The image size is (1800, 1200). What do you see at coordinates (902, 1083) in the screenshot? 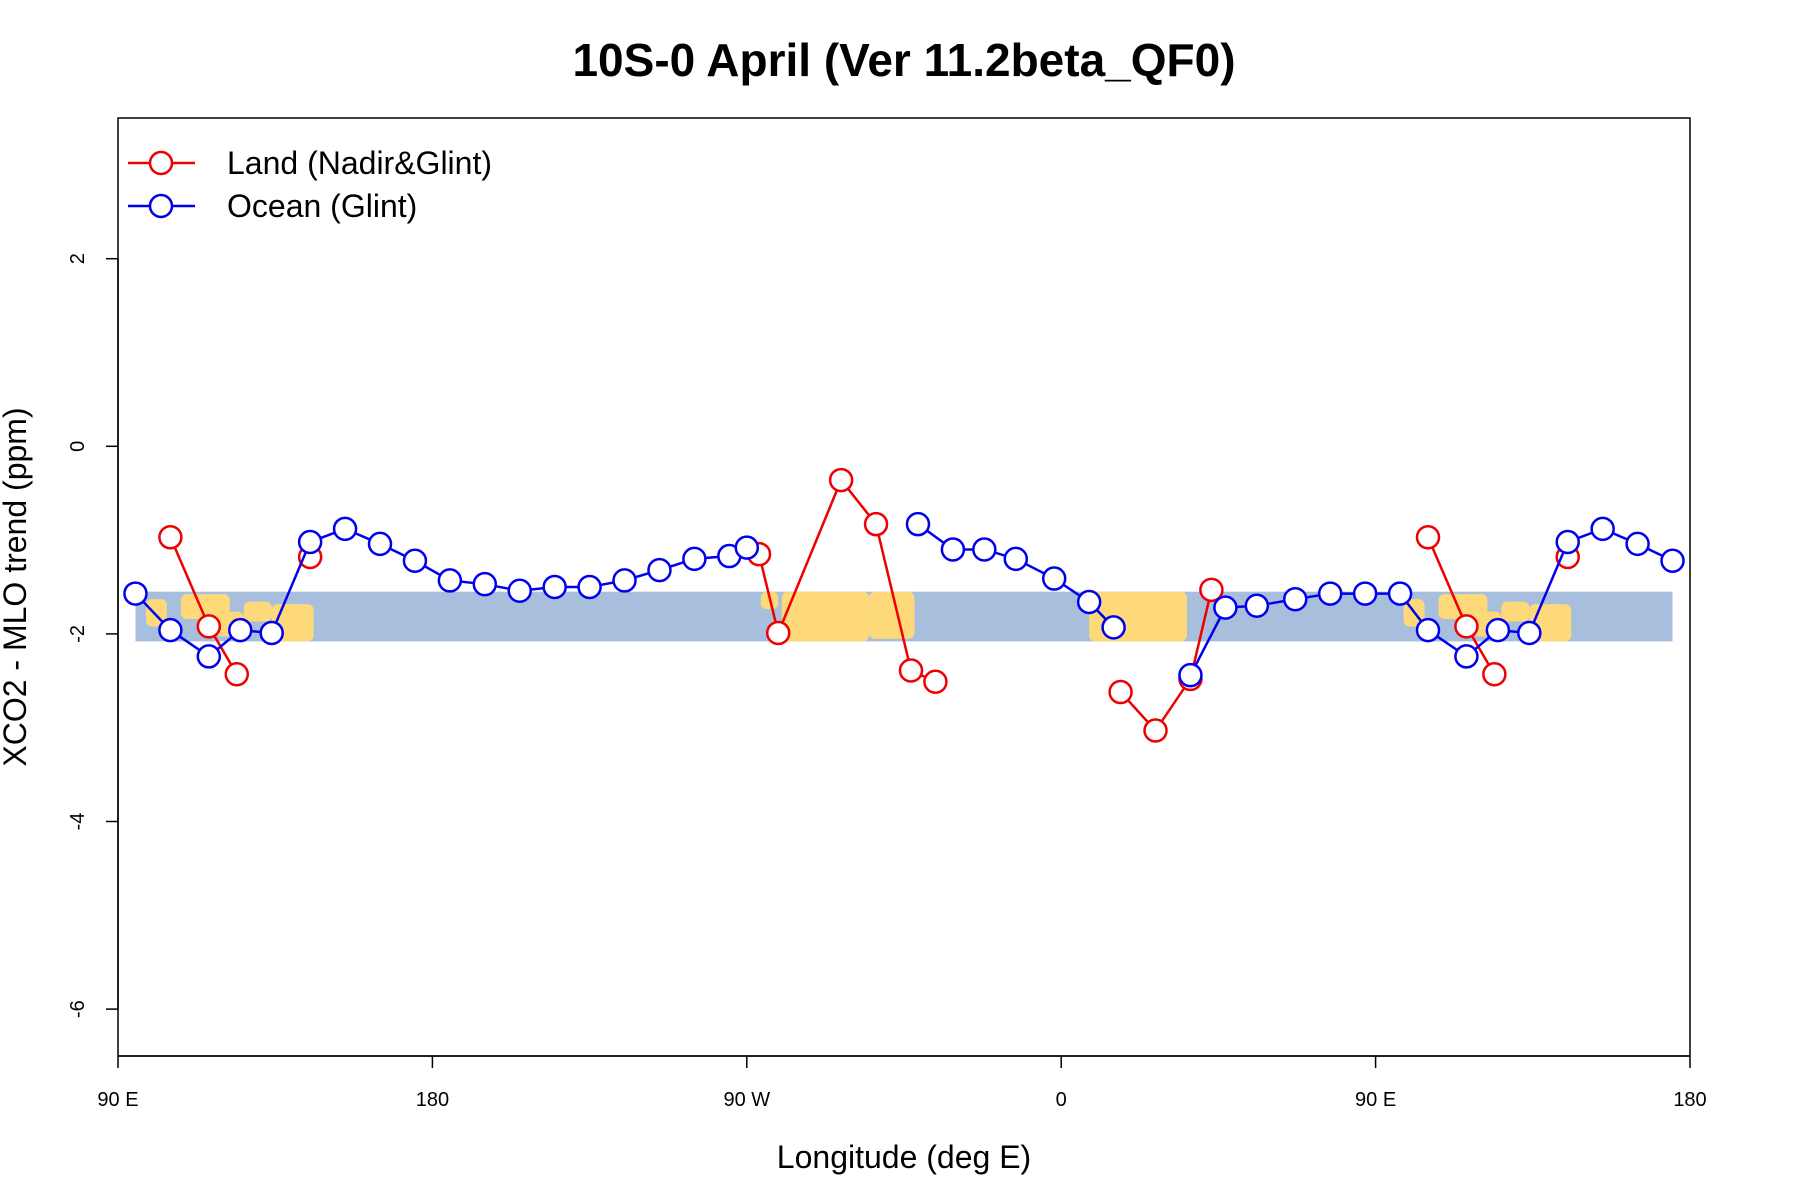
I see `x-axis: 90 E 180 90 W 0 90 E 180` at bounding box center [902, 1083].